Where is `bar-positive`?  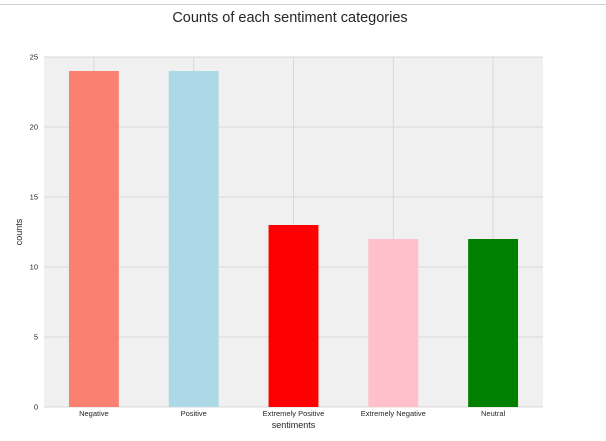
bar-positive is located at coordinates (193, 239).